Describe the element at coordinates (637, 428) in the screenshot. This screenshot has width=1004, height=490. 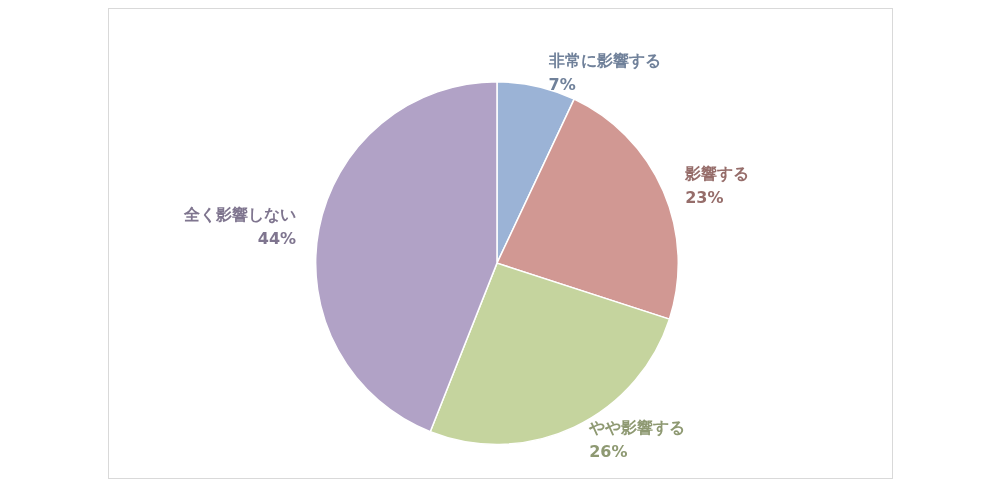
I see `slice-label: やや影響する` at that location.